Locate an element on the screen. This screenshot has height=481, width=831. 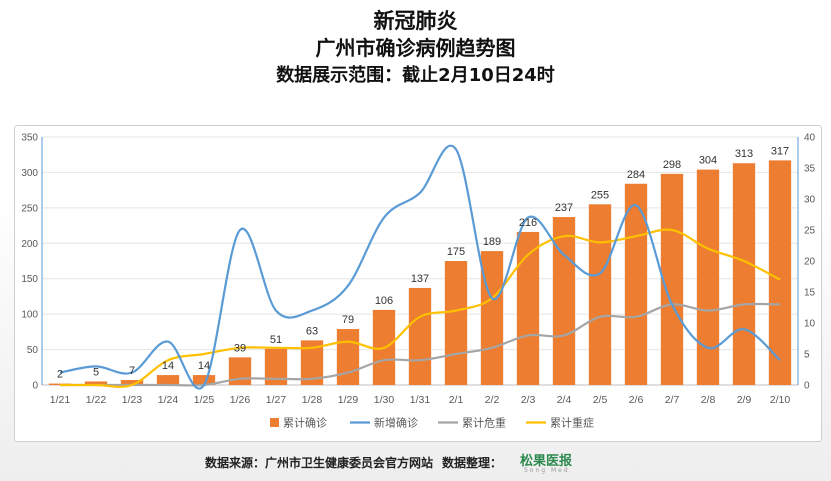
x-tick-label: 2/7 is located at coordinates (672, 400).